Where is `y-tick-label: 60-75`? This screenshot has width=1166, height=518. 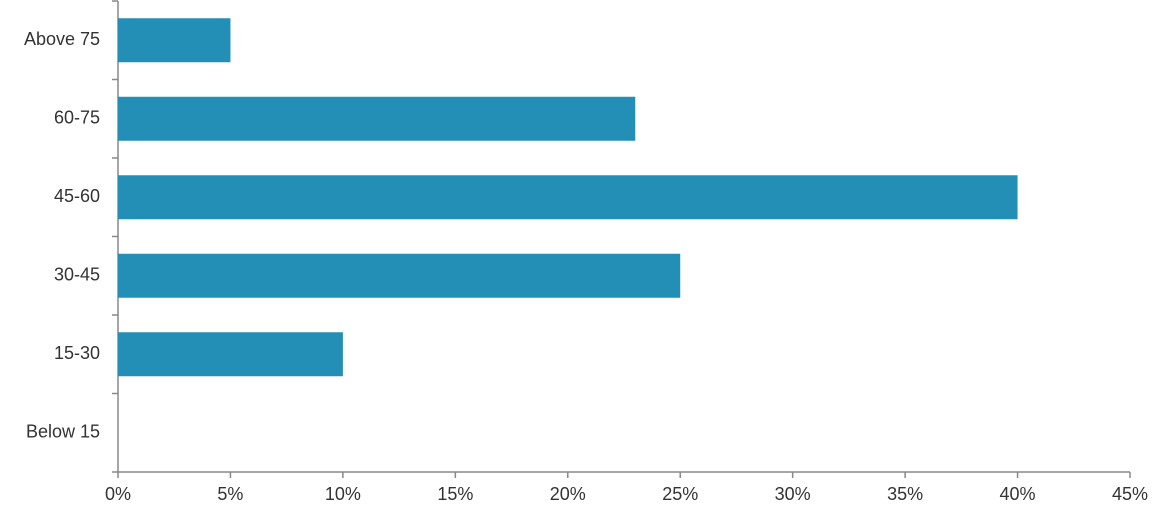 y-tick-label: 60-75 is located at coordinates (77, 118).